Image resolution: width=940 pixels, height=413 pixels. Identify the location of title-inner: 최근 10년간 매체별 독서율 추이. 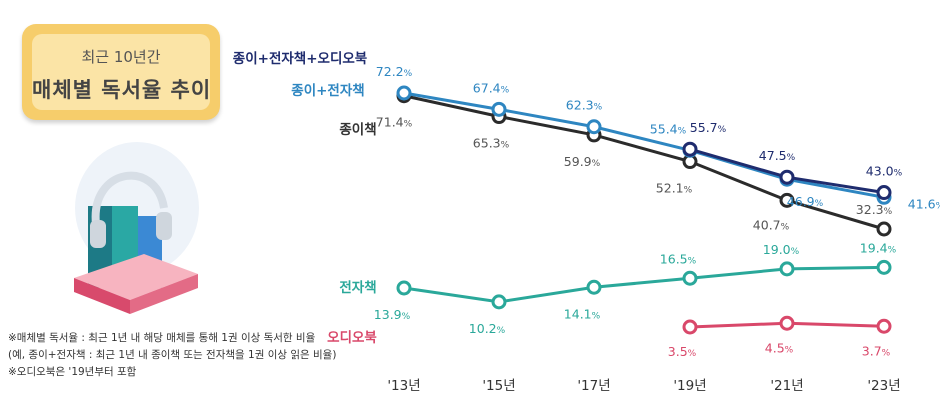
(121, 72).